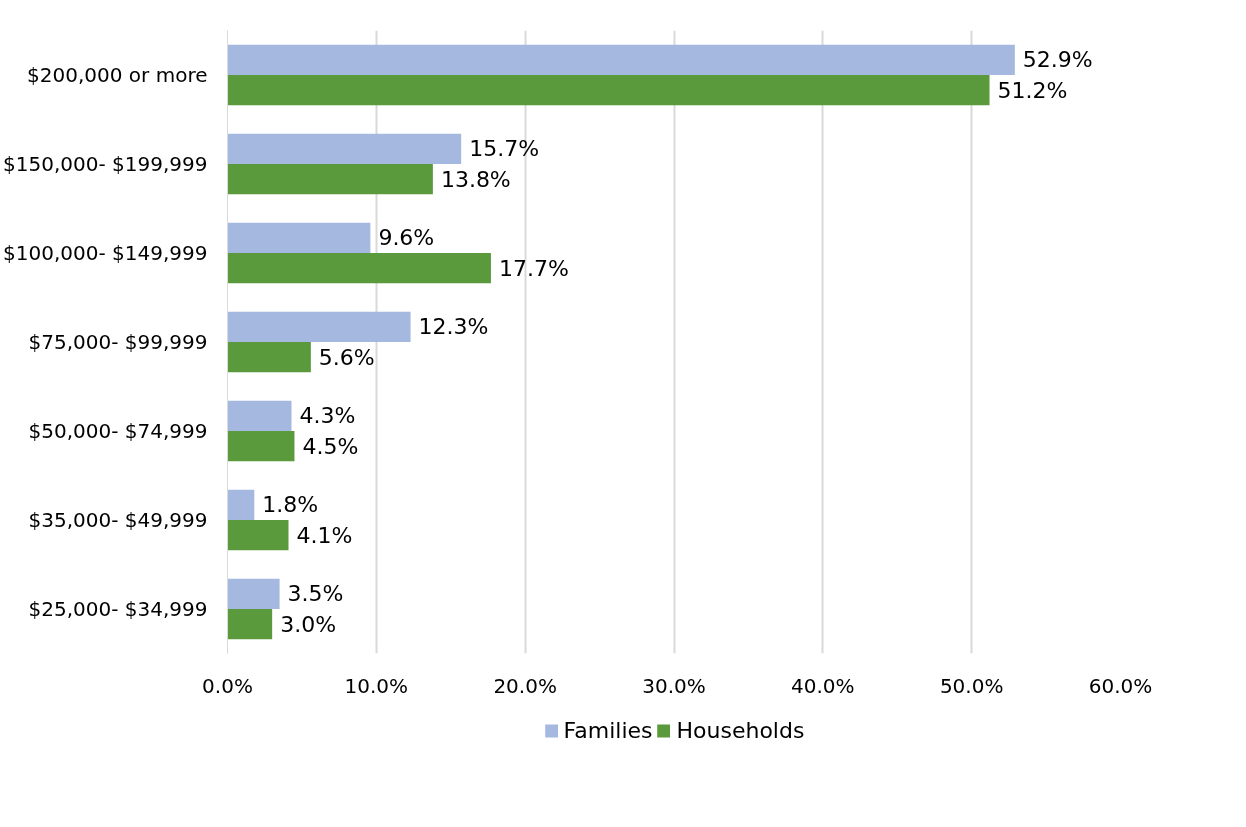  Describe the element at coordinates (475, 179) in the screenshot. I see `data-label: 13.8%` at that location.